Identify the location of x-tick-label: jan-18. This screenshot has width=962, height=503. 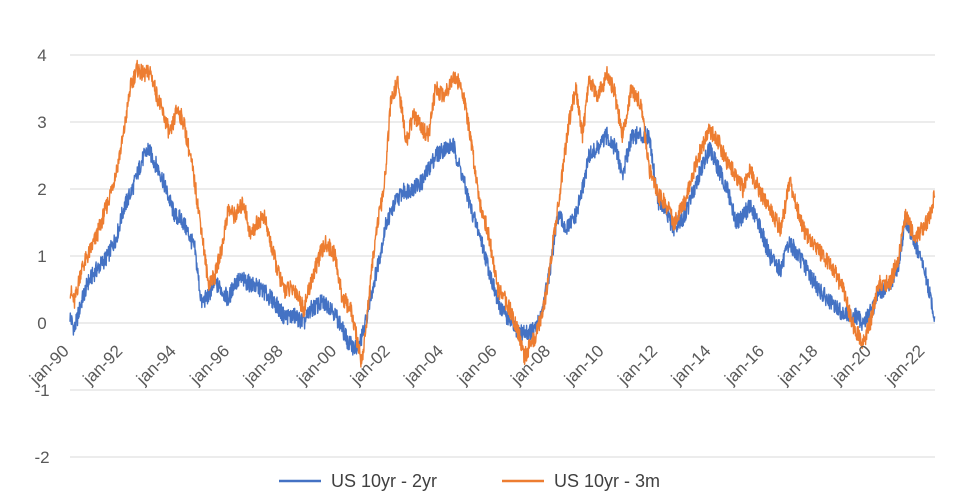
(798, 365).